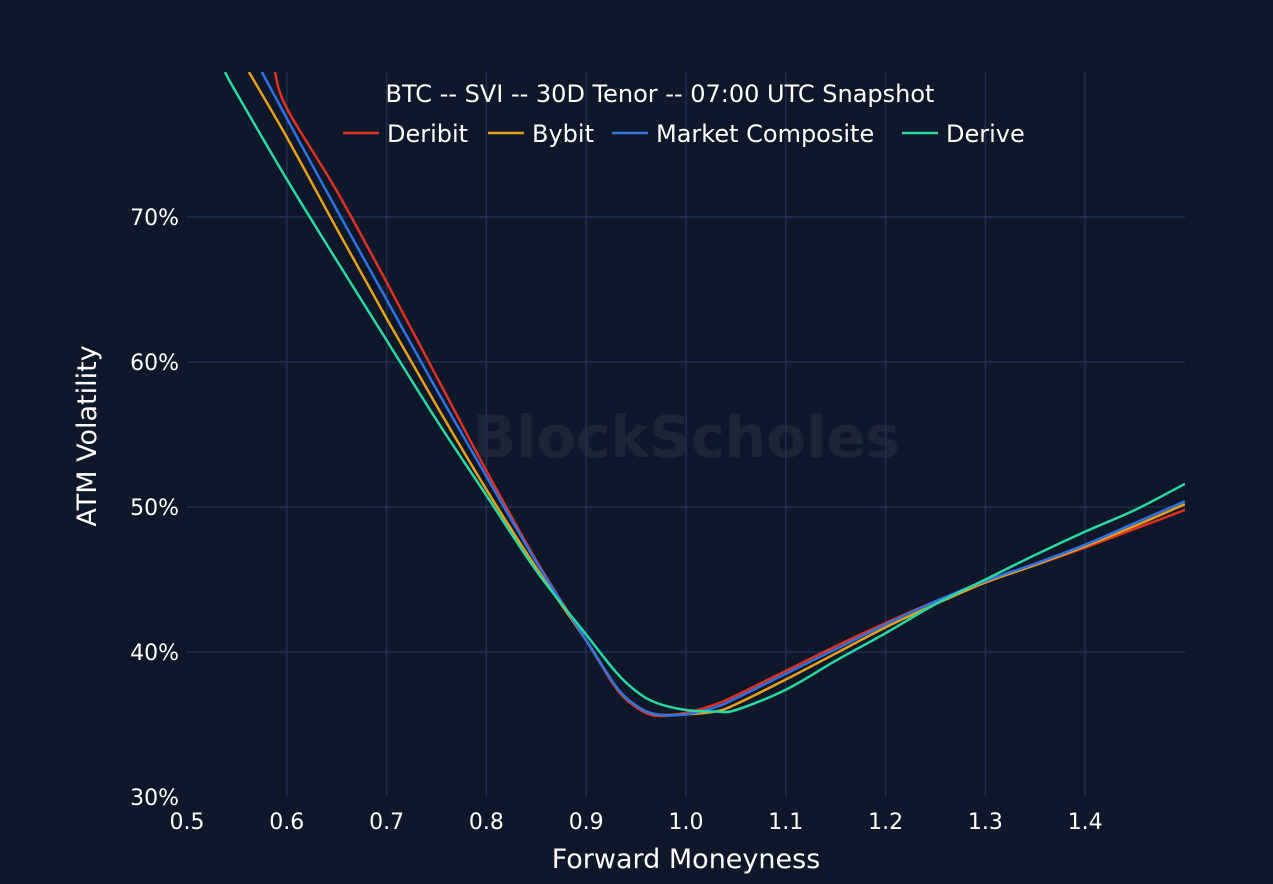 This screenshot has height=884, width=1273. I want to click on x-tick-label: 1.1, so click(785, 822).